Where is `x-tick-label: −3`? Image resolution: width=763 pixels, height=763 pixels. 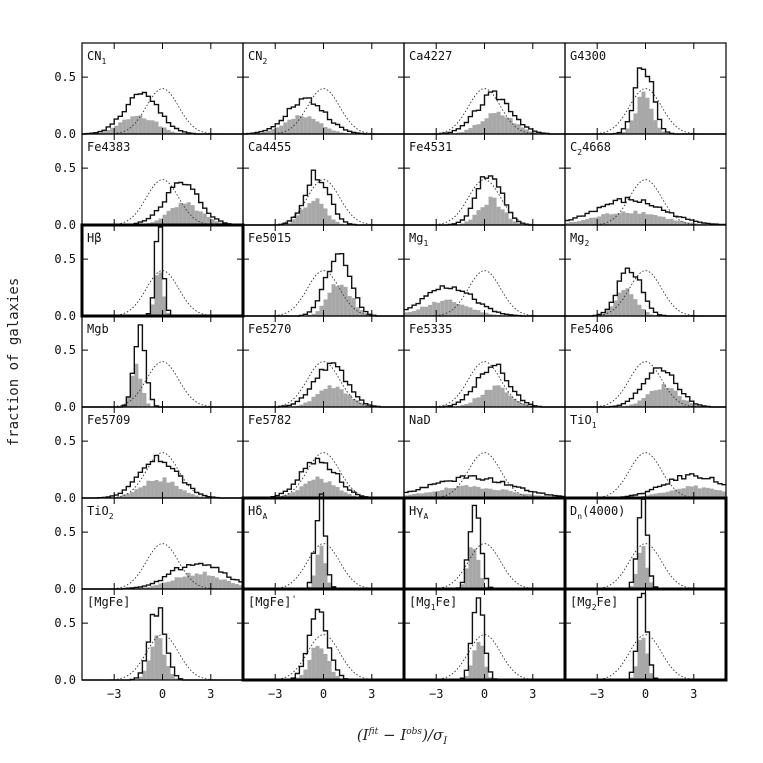 x-tick-label: −3 is located at coordinates (597, 694).